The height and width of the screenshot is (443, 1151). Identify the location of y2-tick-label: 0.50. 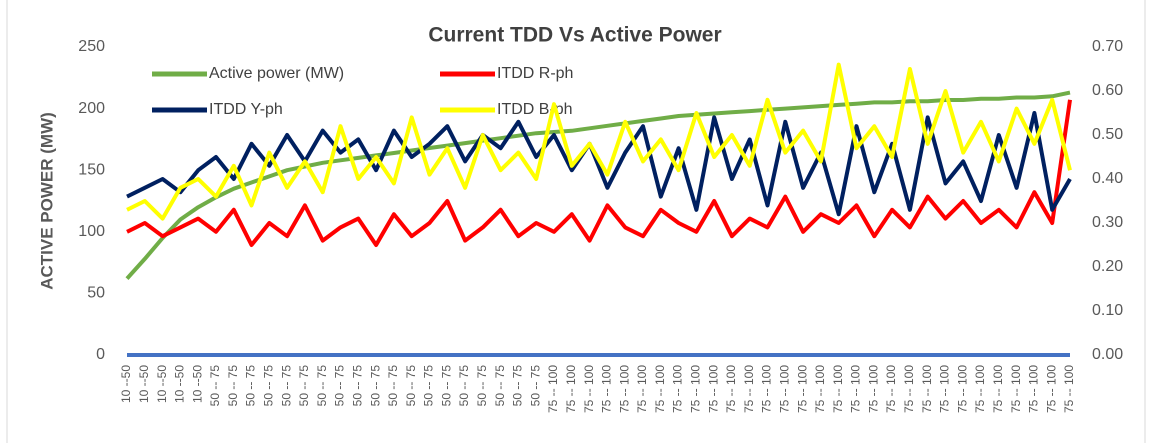
(1107, 134).